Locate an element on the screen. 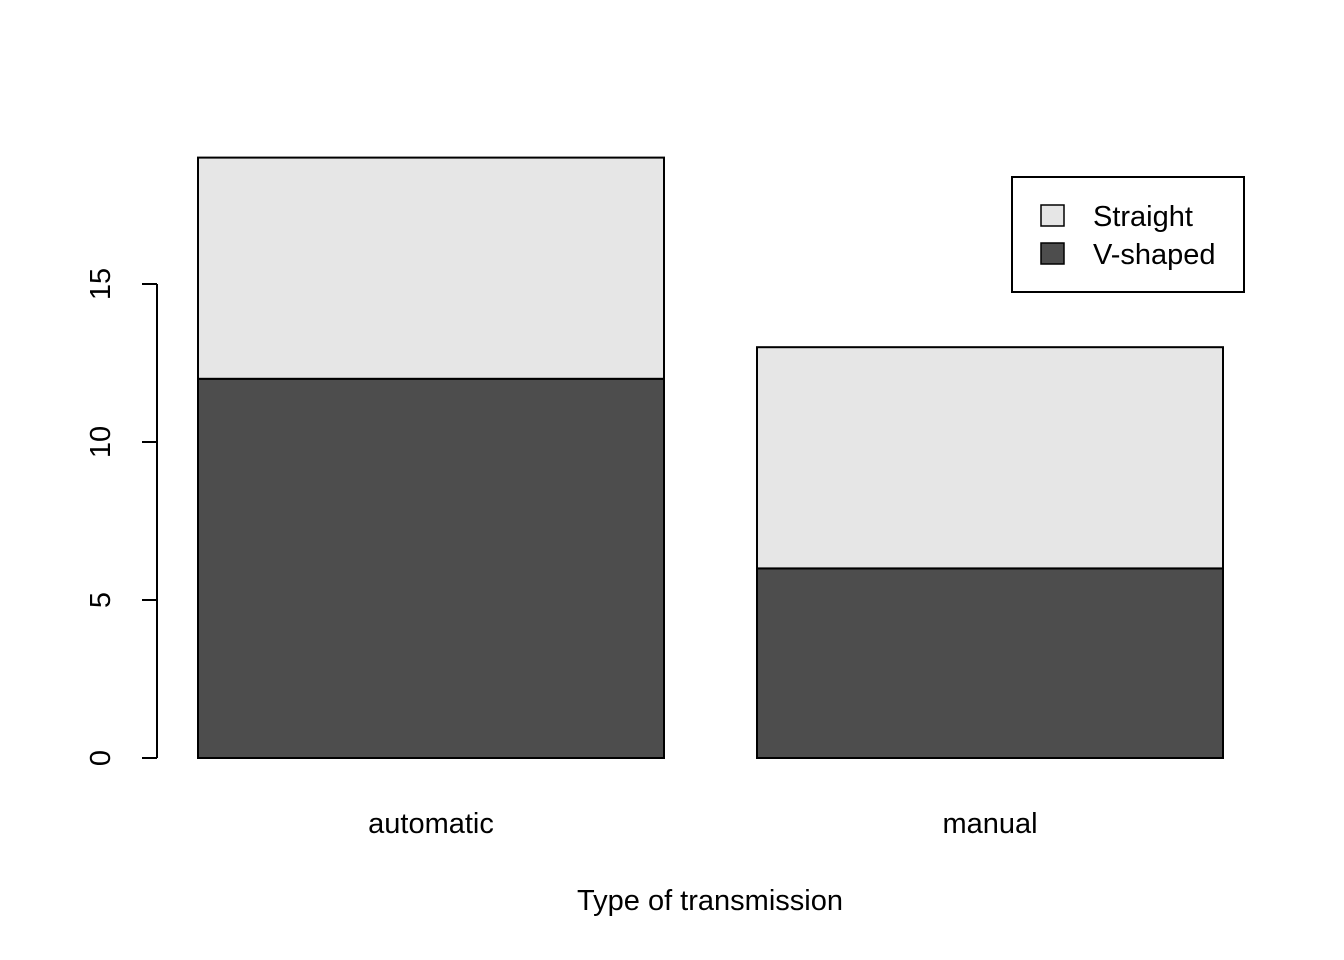 Image resolution: width=1344 pixels, height=960 pixels. legend: Straight V-shaped is located at coordinates (1128, 234).